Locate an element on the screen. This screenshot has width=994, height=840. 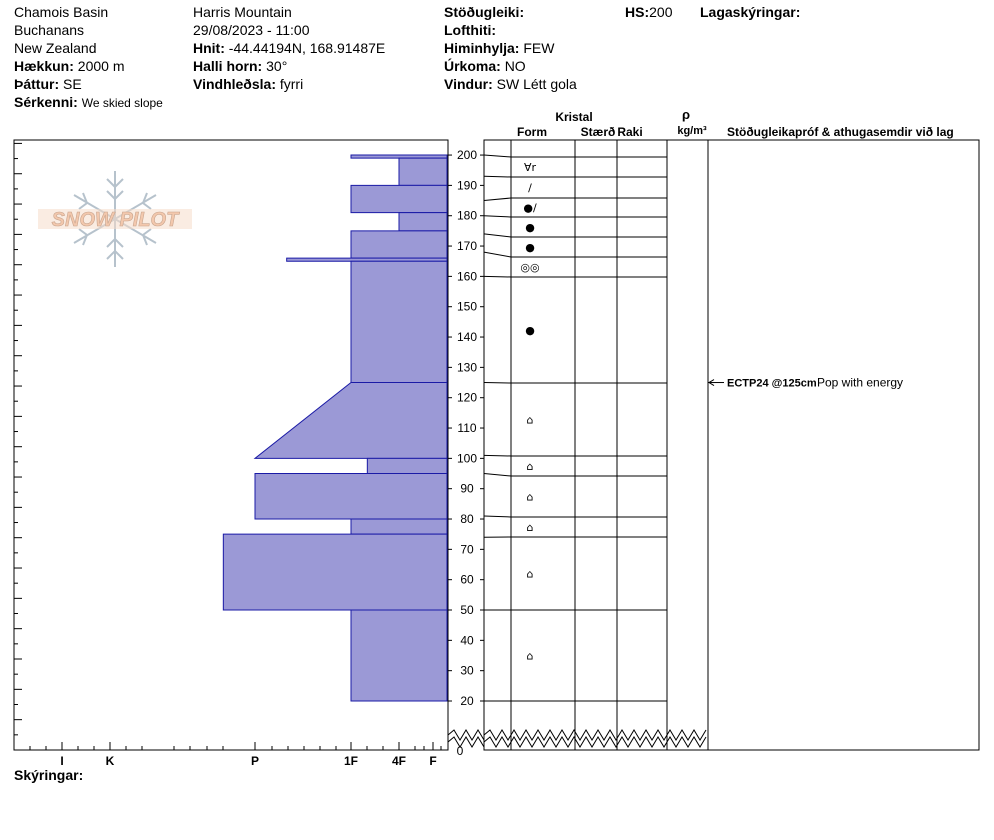
depth-tick-label: 160 is located at coordinates (467, 276).